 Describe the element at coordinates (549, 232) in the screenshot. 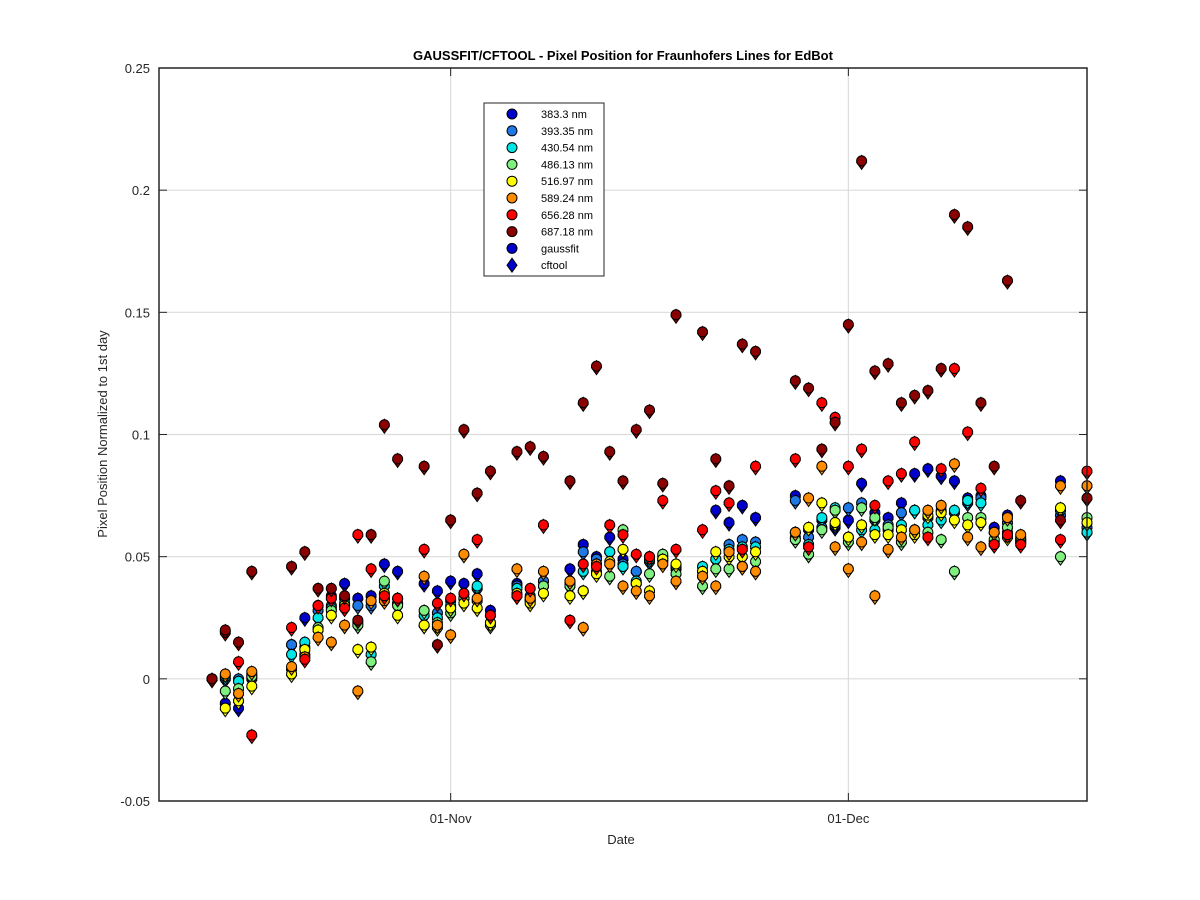

I see `legend-entry: 687.18 nm` at that location.